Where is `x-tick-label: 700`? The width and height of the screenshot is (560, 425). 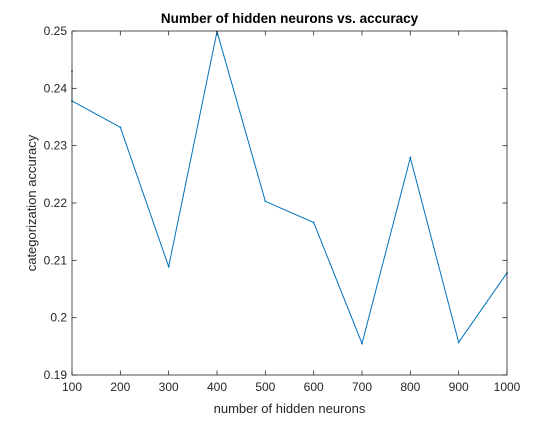 x-tick-label: 700 is located at coordinates (362, 387).